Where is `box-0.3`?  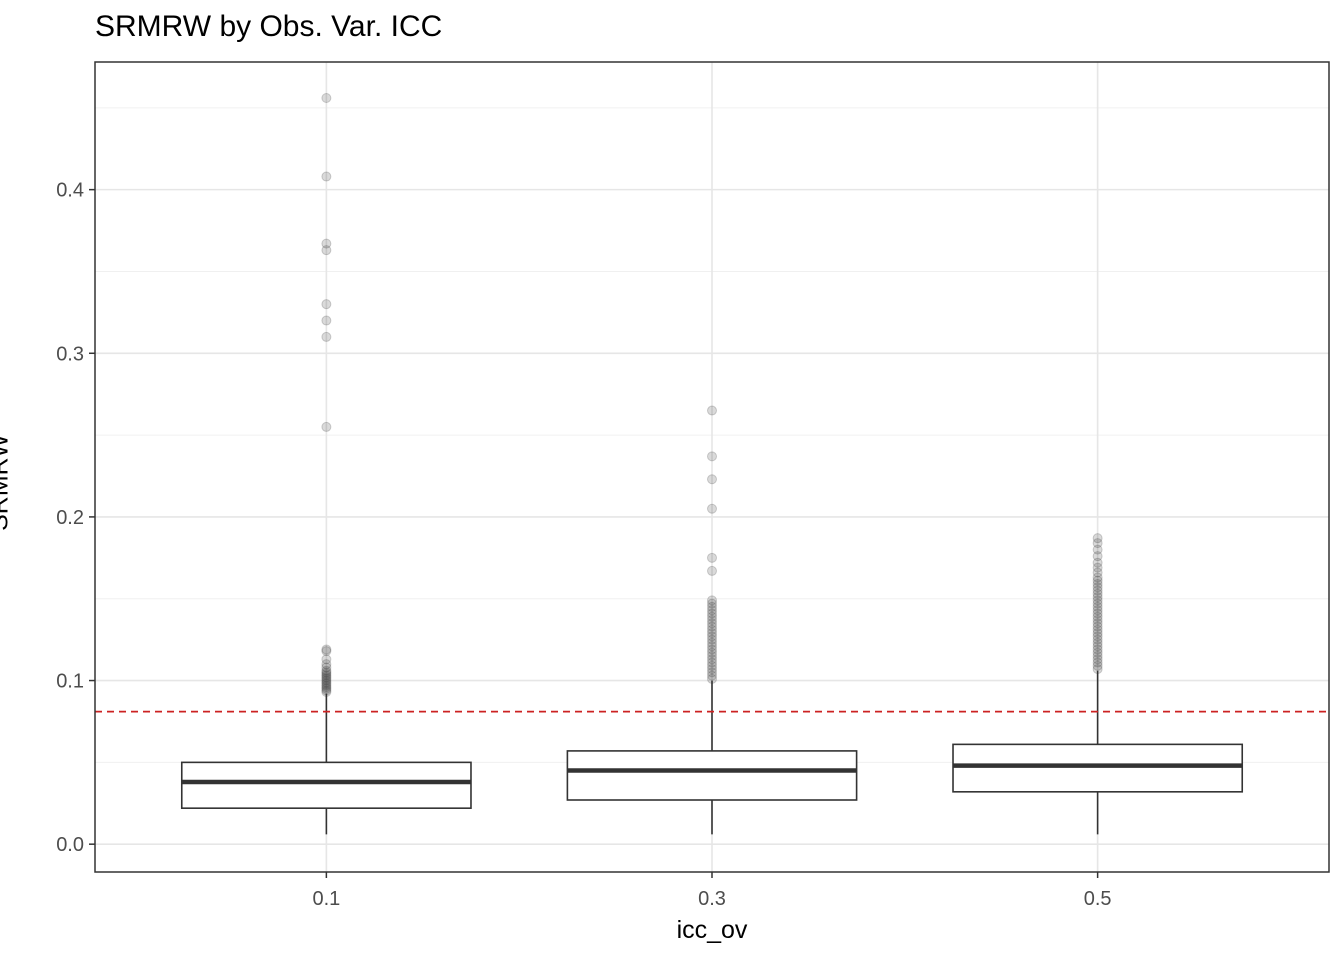
box-0.3 is located at coordinates (712, 620).